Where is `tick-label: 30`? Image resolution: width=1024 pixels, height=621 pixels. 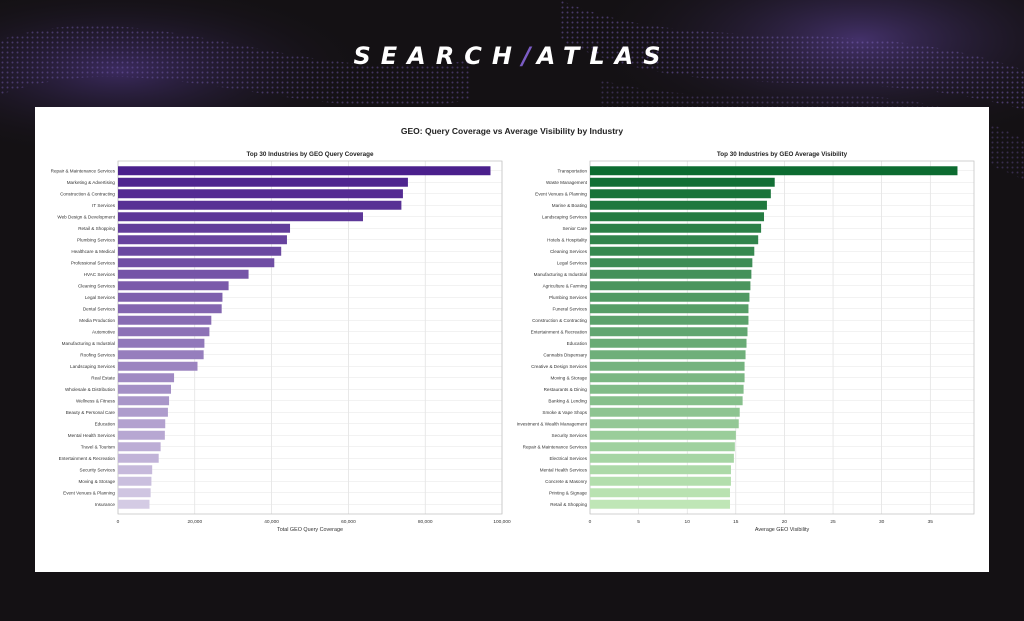 tick-label: 30 is located at coordinates (882, 522).